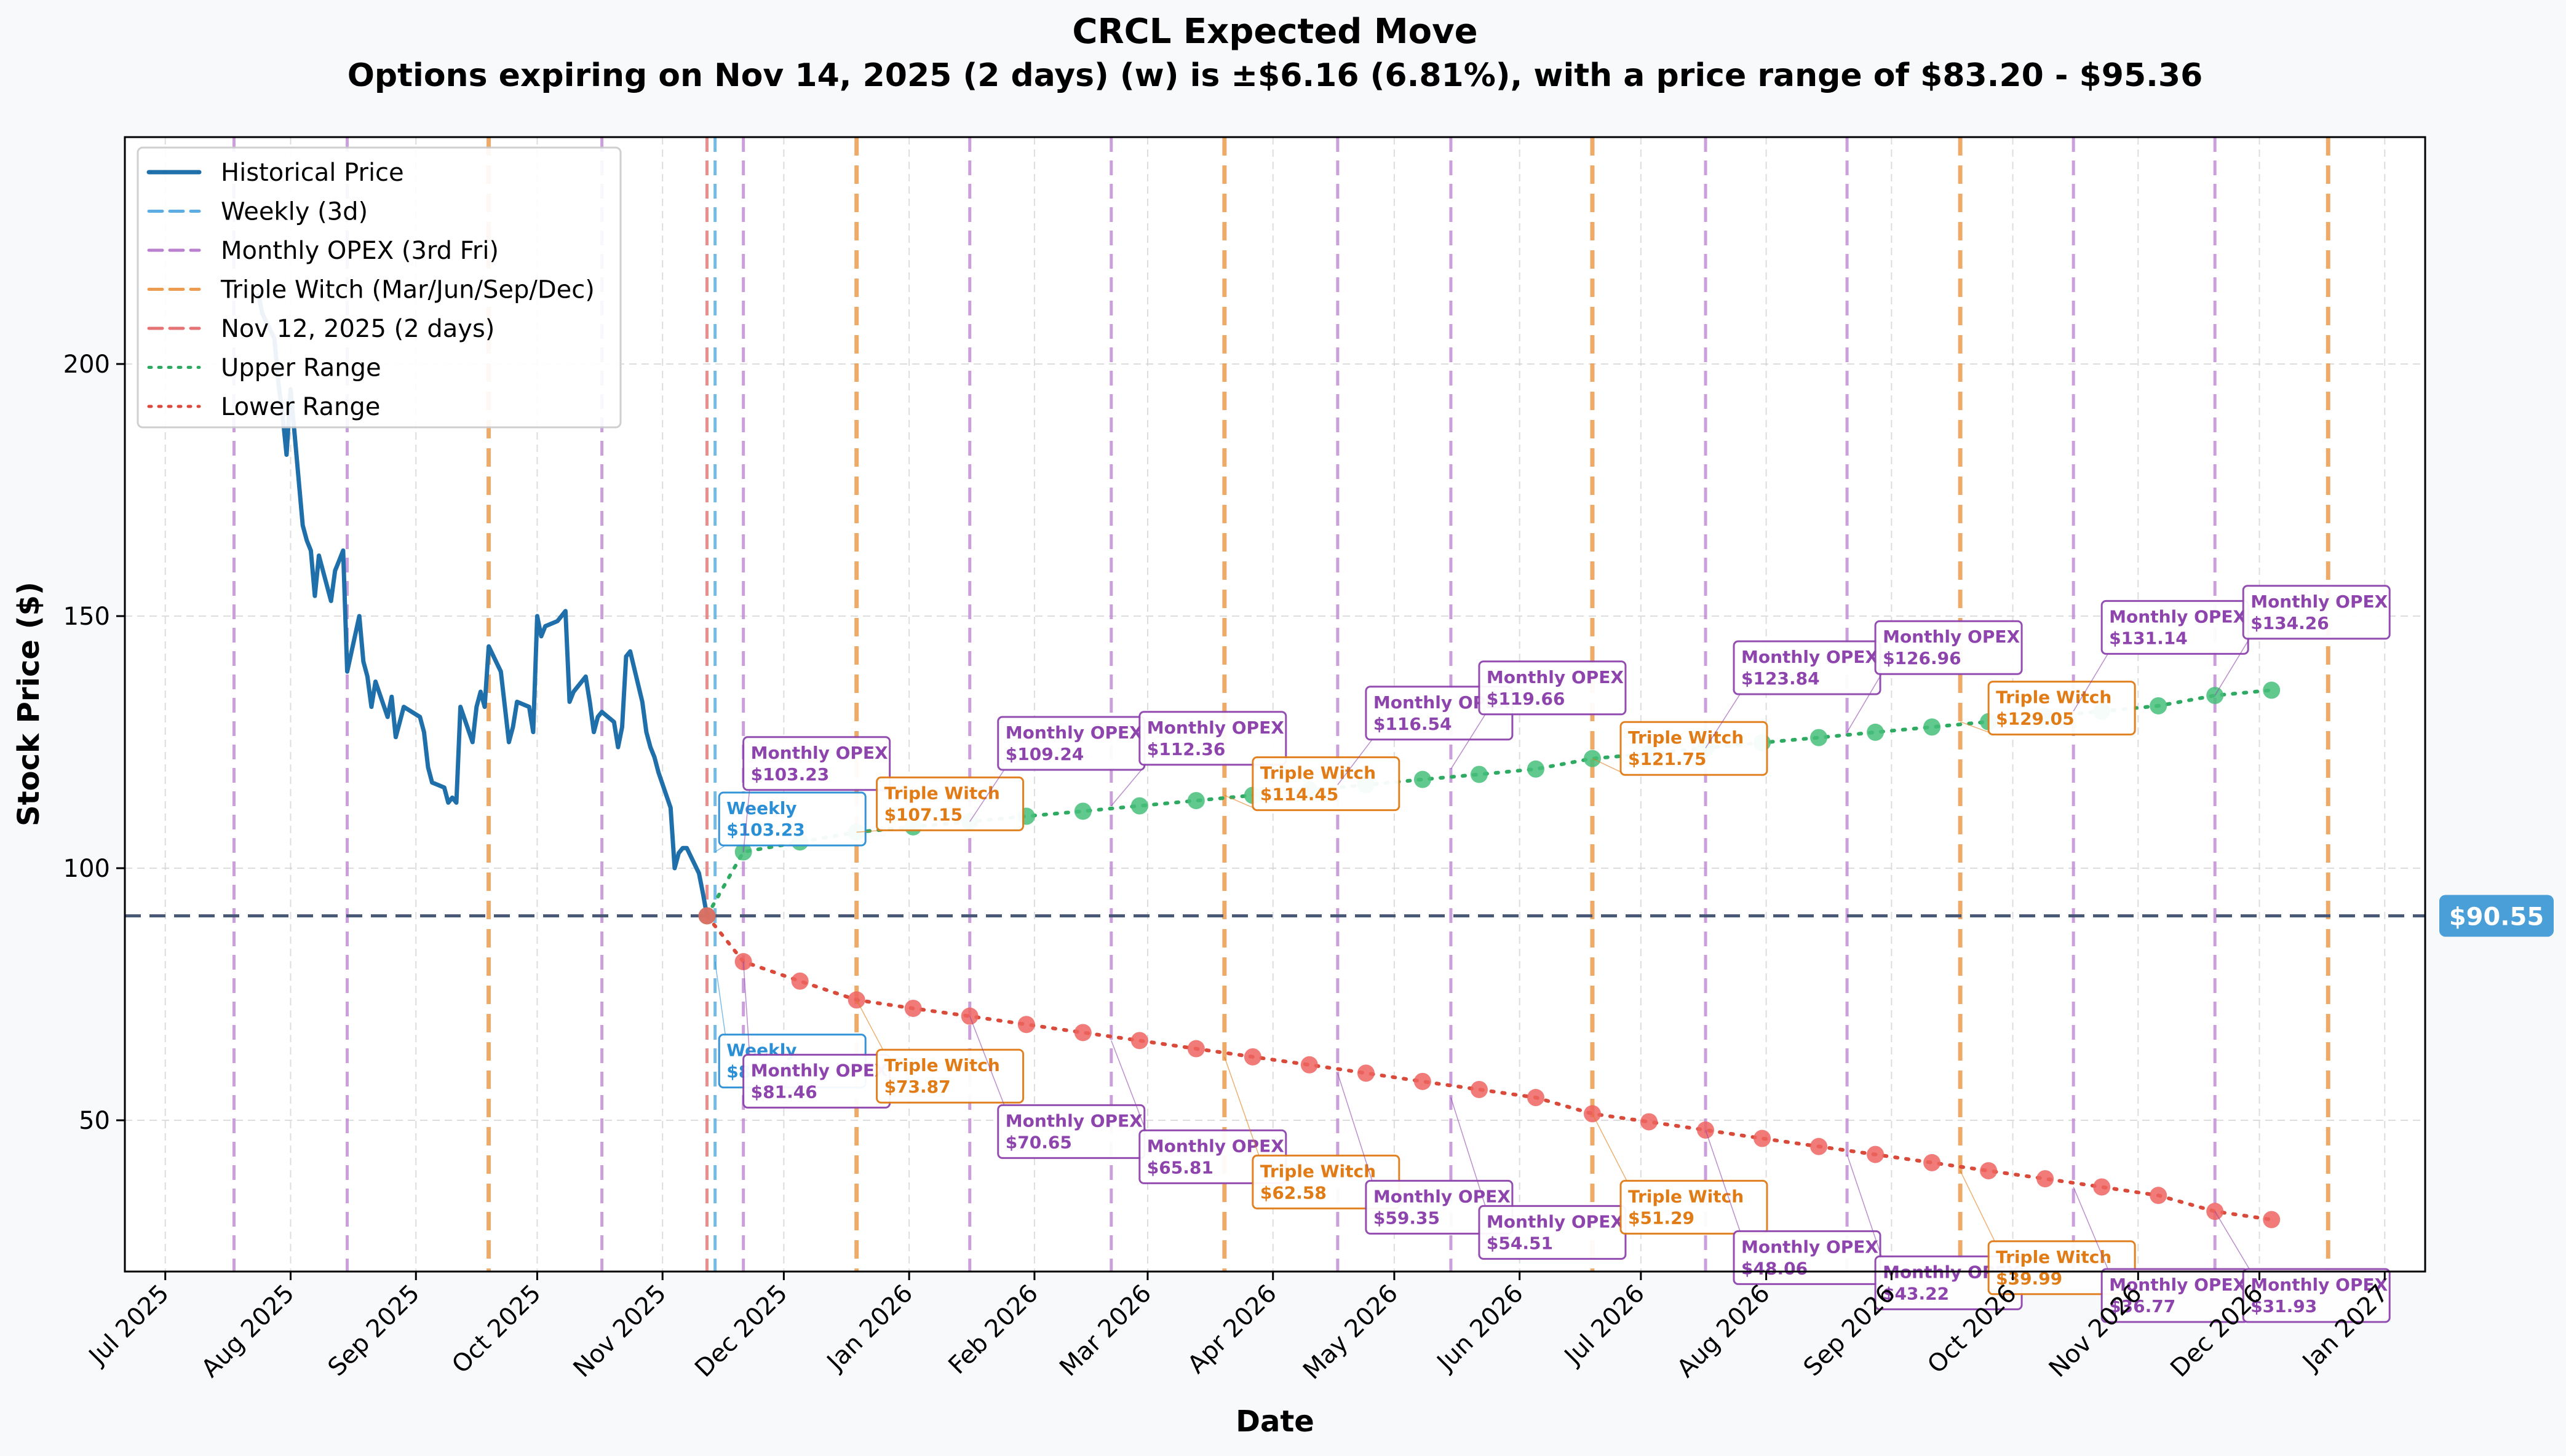 This screenshot has height=1456, width=2566. What do you see at coordinates (294, 212) in the screenshot?
I see `legend-label: Weekly (3d)` at bounding box center [294, 212].